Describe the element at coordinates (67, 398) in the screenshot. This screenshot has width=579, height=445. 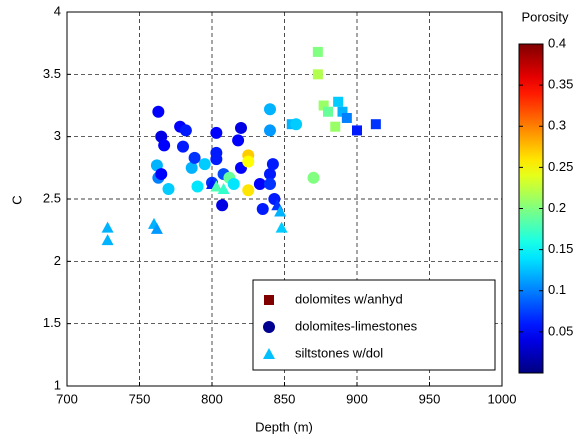
I see `x-tick-label: 700` at that location.